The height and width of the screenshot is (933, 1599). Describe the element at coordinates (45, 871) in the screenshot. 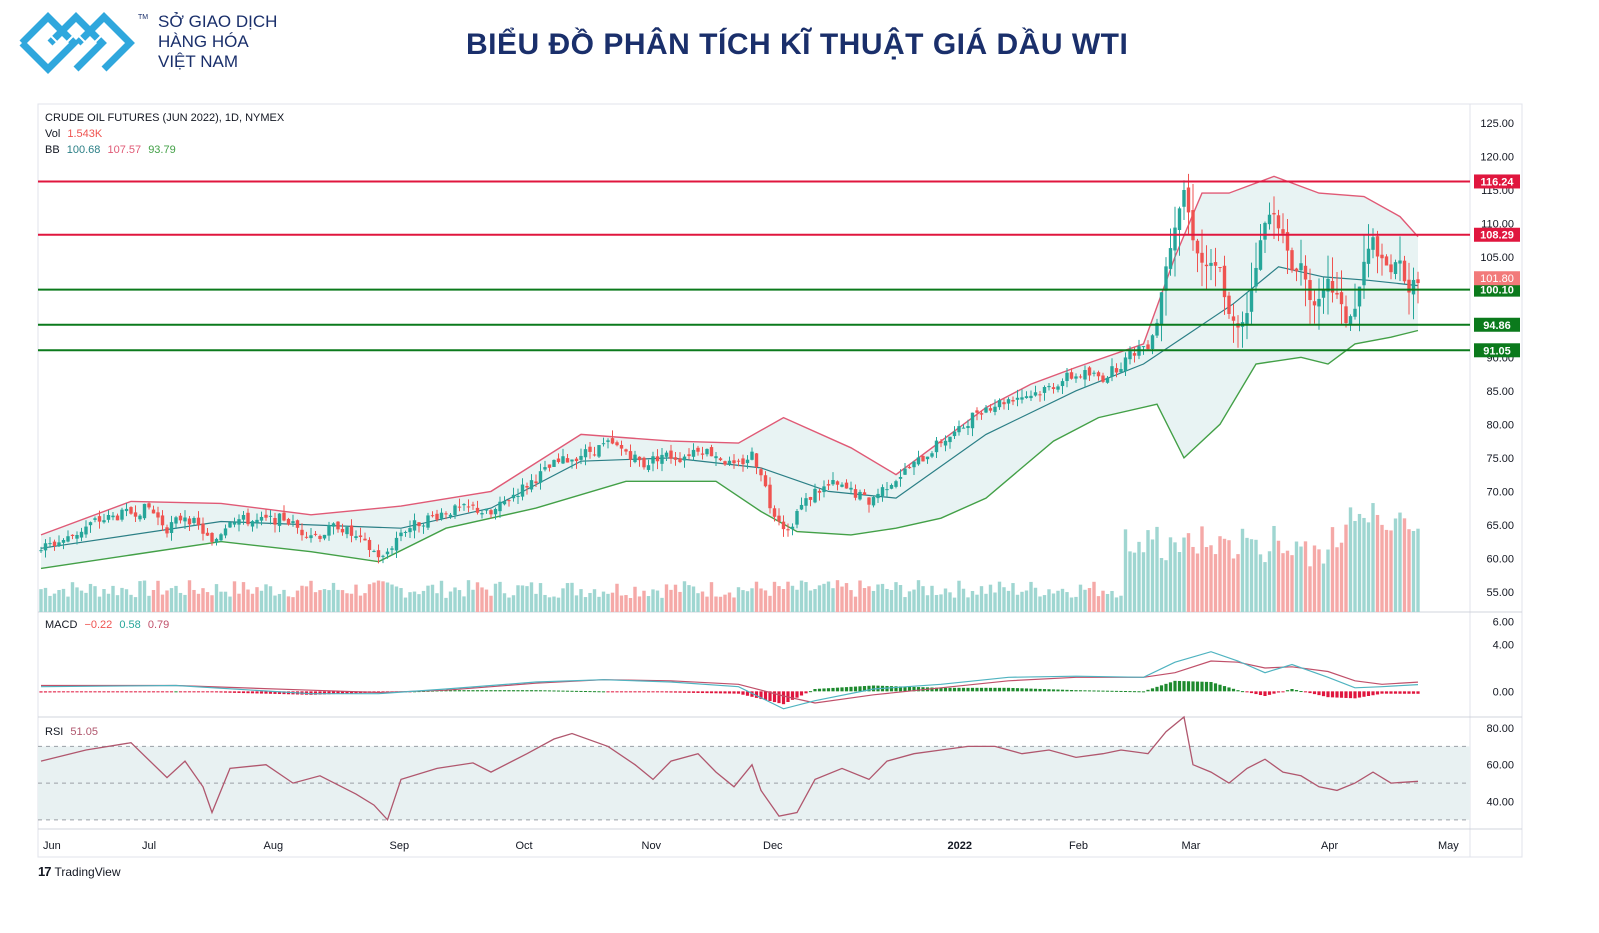

I see `tradingview-logo-icon: 17` at that location.